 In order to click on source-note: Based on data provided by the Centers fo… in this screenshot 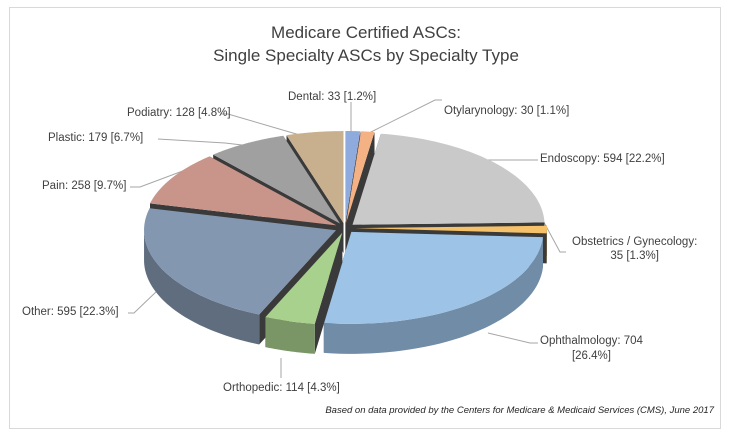, I will do `click(519, 410)`.